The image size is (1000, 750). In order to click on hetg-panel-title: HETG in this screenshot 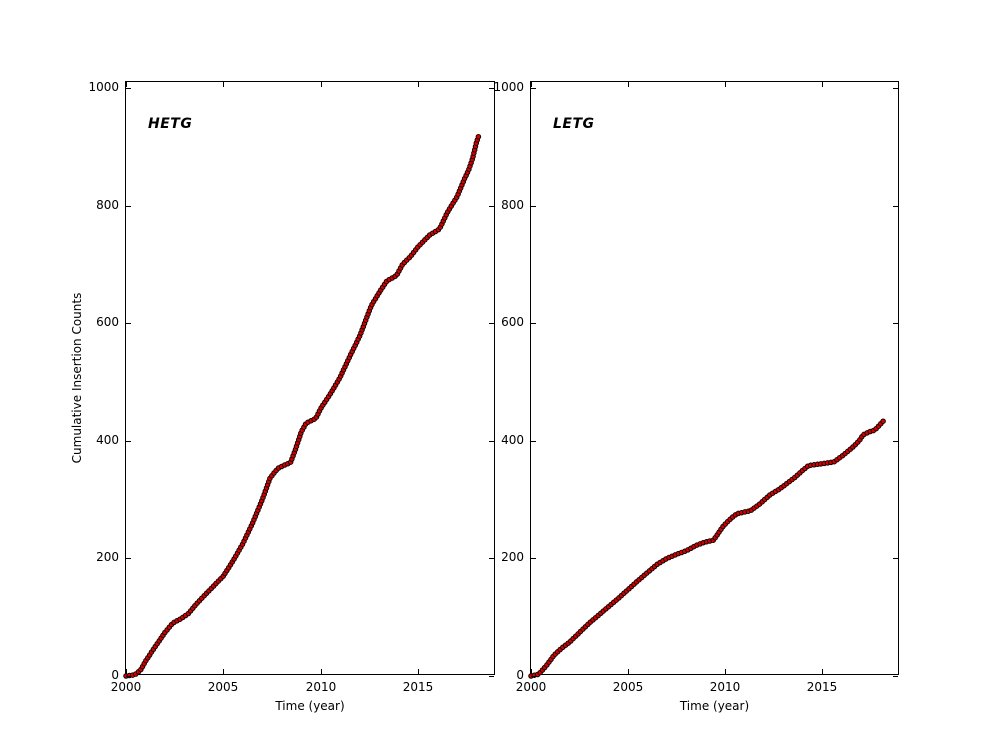, I will do `click(170, 124)`.